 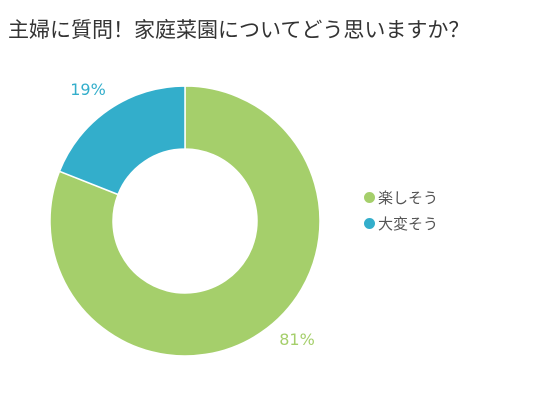 I want to click on chart-title: 主婦に質問！家庭菜園についてどう思いますか？, so click(x=239, y=30).